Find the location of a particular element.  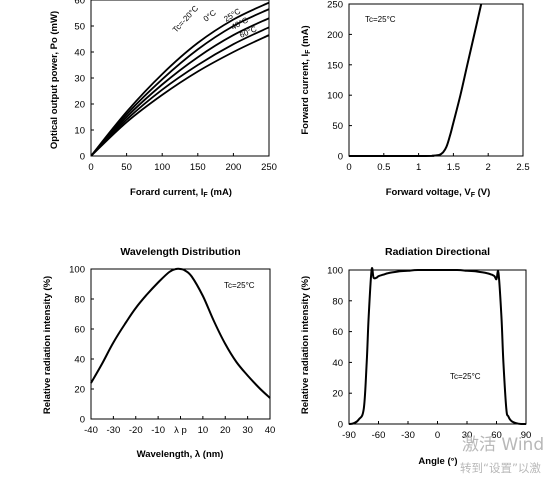

x-tick-label: 100 is located at coordinates (162, 167).